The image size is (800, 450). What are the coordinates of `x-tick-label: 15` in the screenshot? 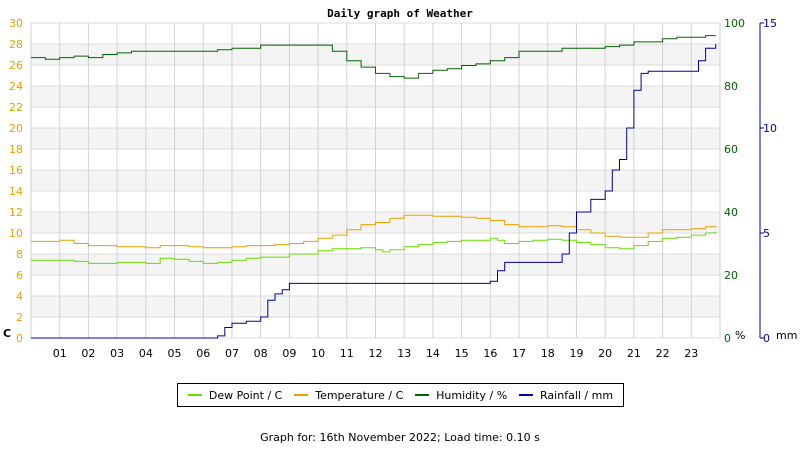 It's located at (462, 353).